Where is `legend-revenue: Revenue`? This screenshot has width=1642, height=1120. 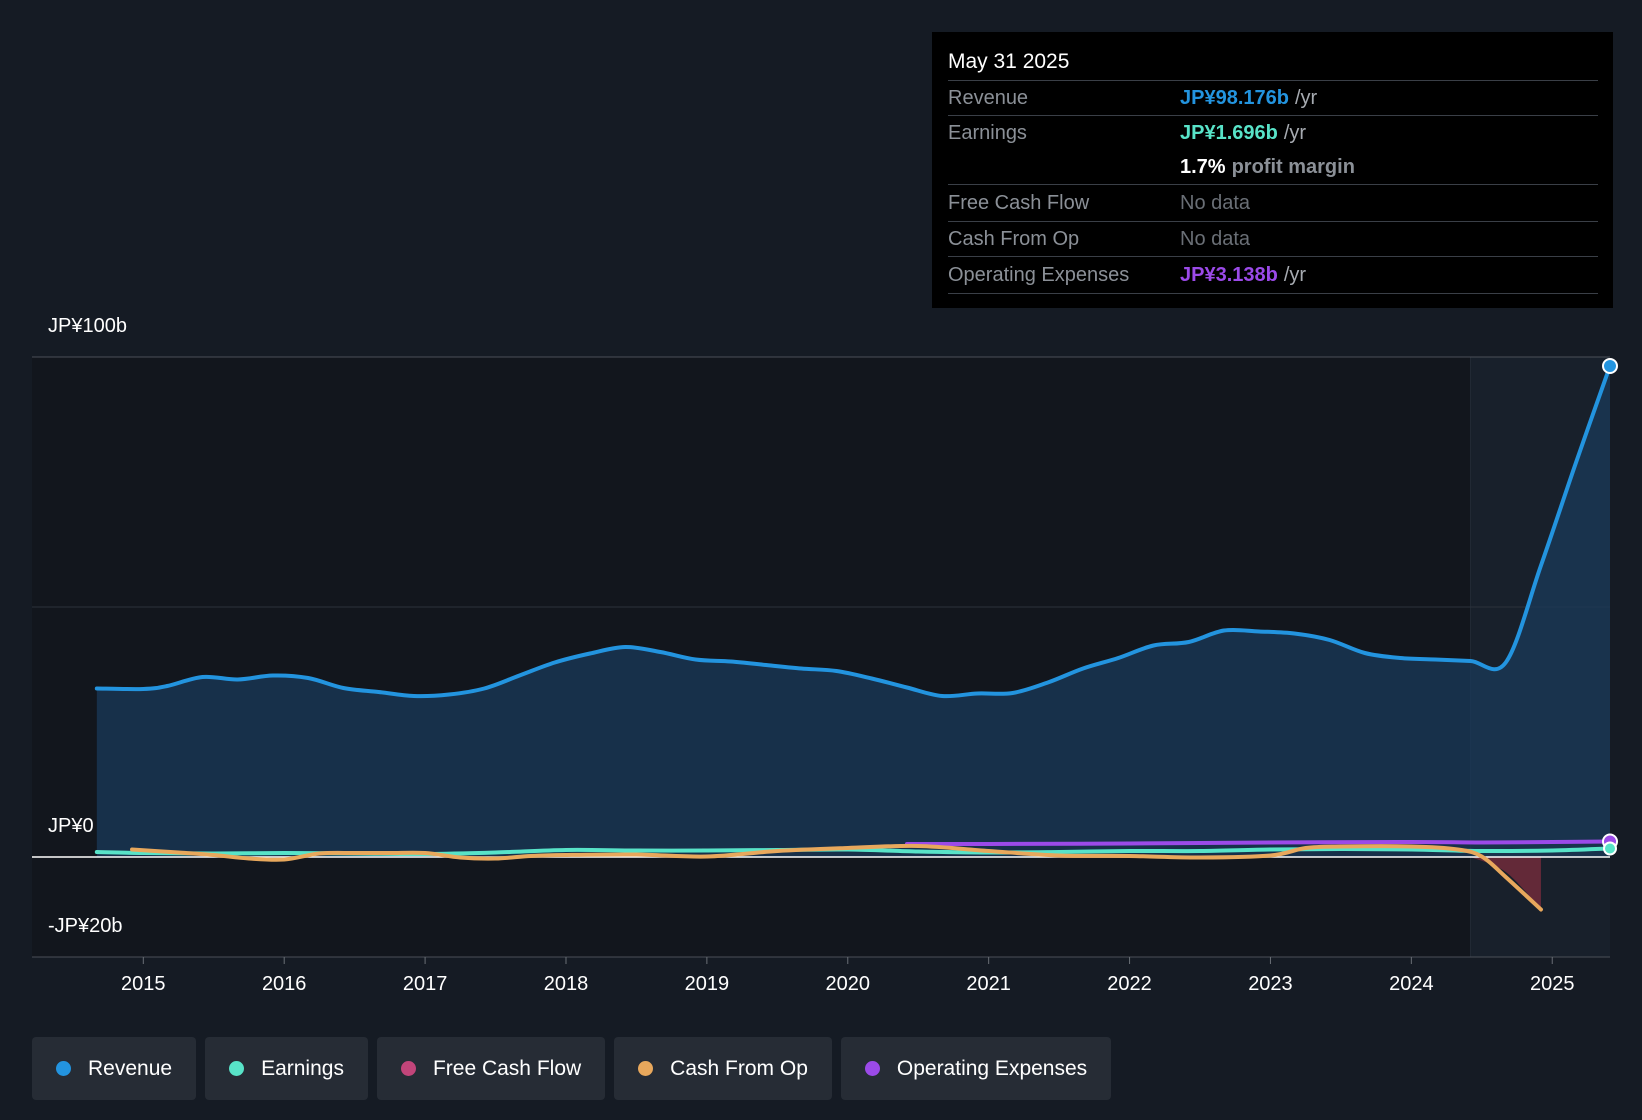 legend-revenue: Revenue is located at coordinates (114, 1068).